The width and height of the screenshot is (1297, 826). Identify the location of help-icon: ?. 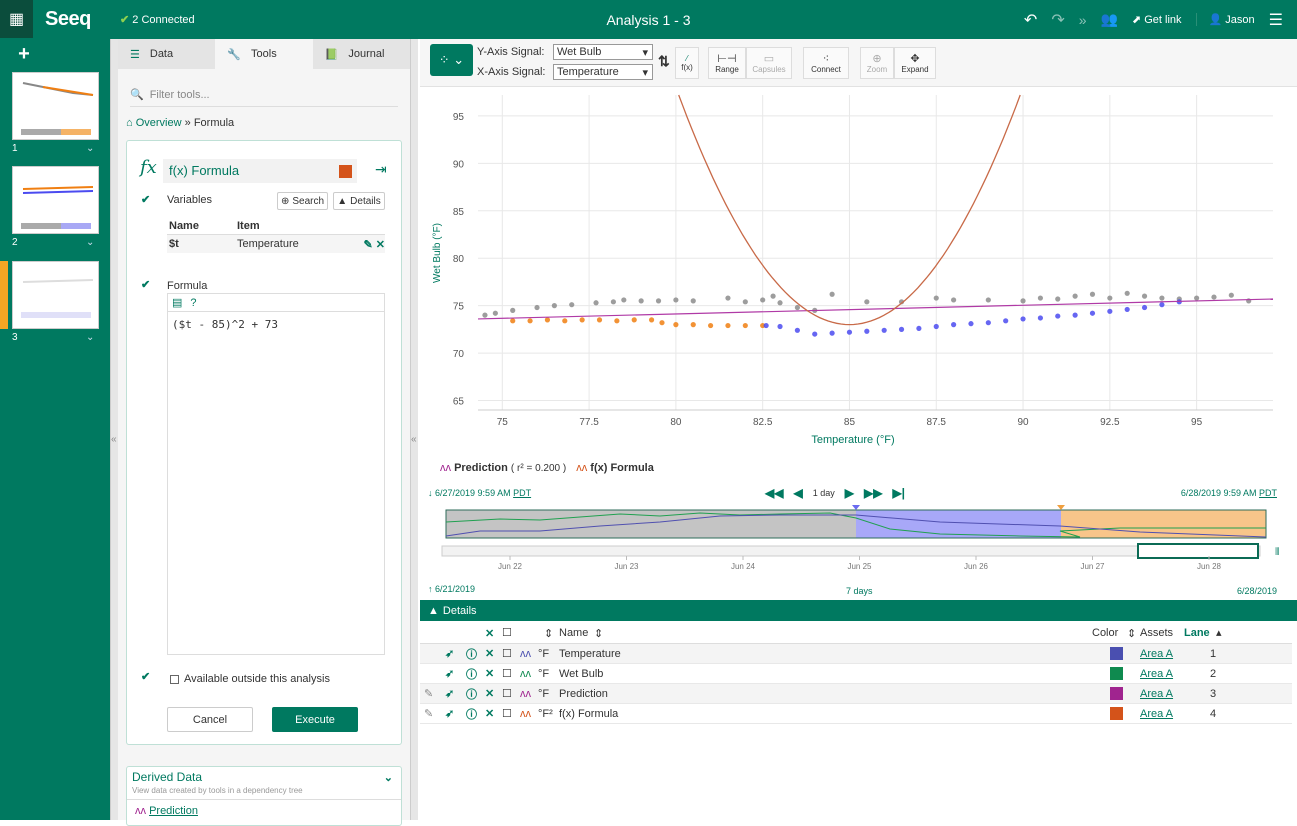
(193, 302).